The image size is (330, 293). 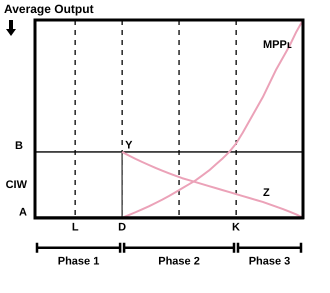 I want to click on x-tick-label: D, so click(x=122, y=227).